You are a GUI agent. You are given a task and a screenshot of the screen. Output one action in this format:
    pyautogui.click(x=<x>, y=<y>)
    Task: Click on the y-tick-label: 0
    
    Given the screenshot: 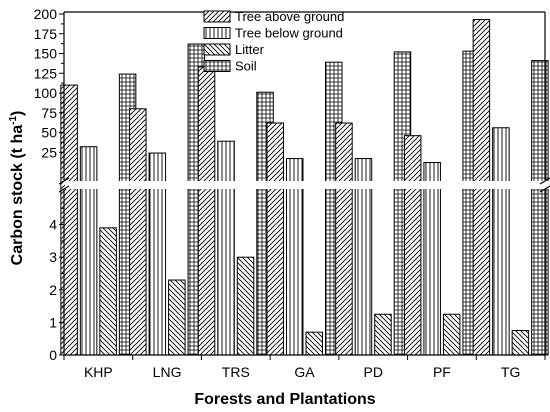 What is the action you would take?
    pyautogui.click(x=53, y=355)
    